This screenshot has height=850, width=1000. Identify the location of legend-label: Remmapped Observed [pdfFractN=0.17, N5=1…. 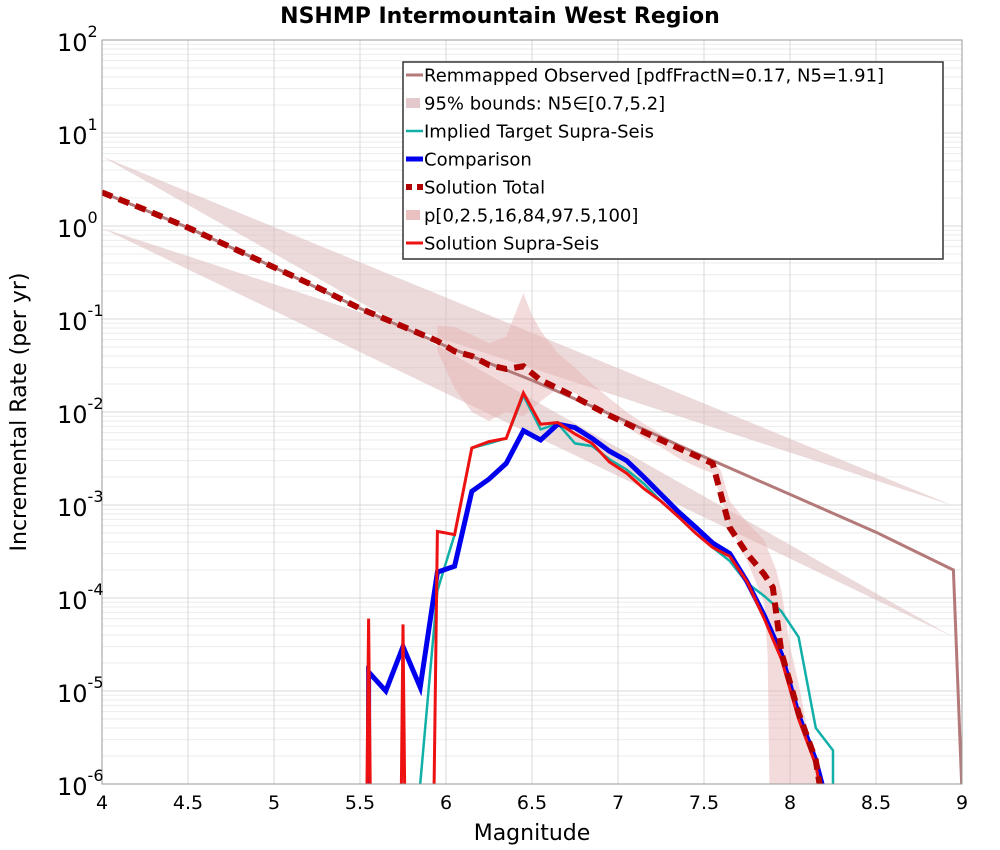
(654, 76).